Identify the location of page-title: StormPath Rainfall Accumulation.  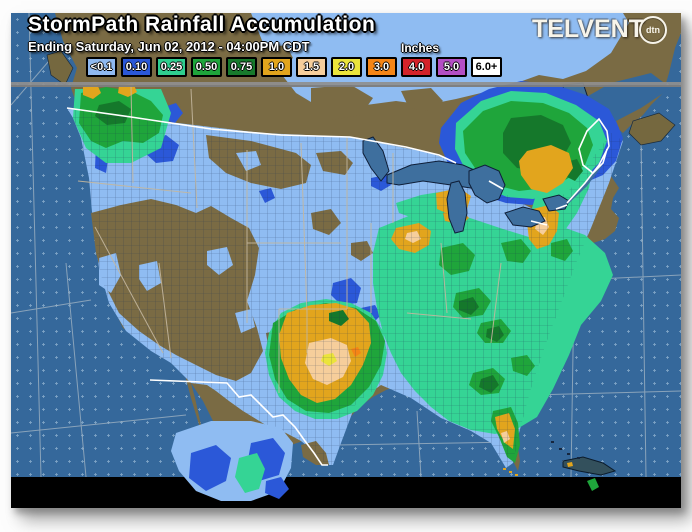
(202, 24).